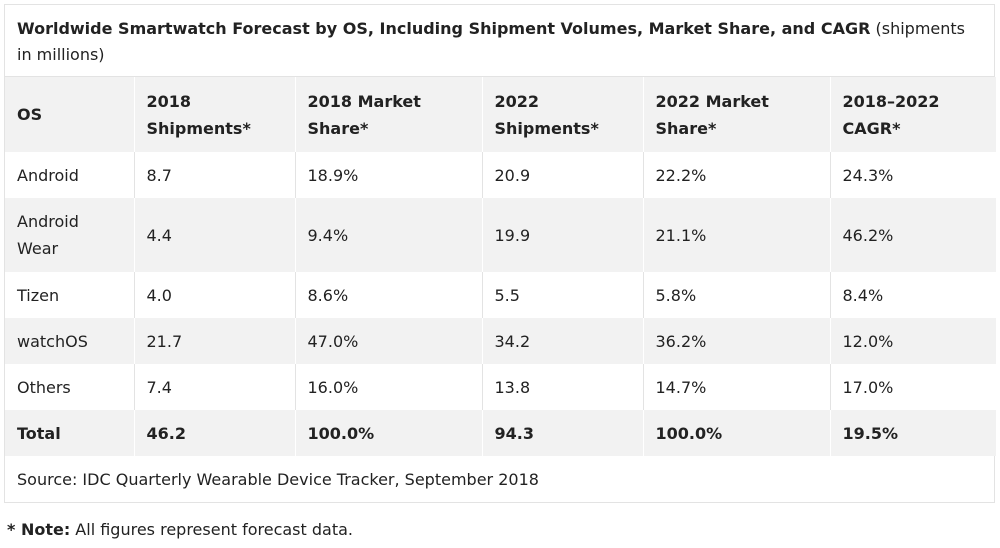 The height and width of the screenshot is (548, 1000). What do you see at coordinates (562, 341) in the screenshot?
I see `table-cell: 34.2` at bounding box center [562, 341].